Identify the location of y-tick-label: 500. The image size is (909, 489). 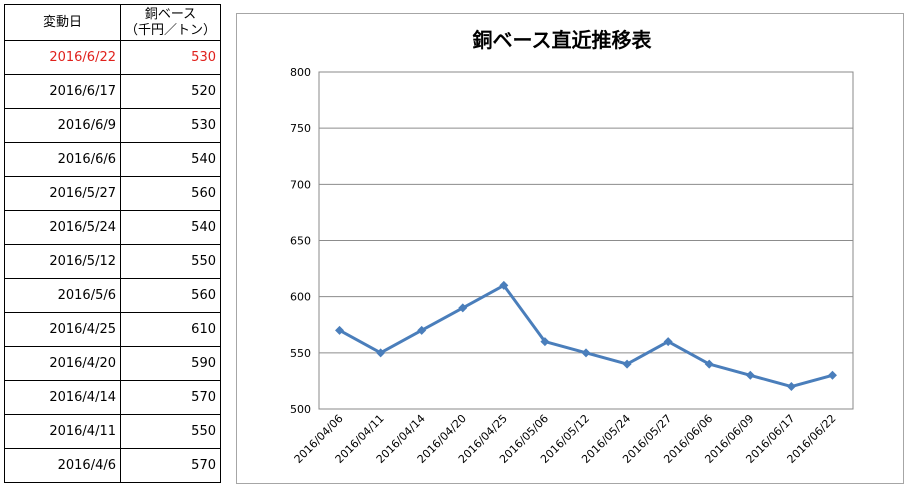
(300, 409).